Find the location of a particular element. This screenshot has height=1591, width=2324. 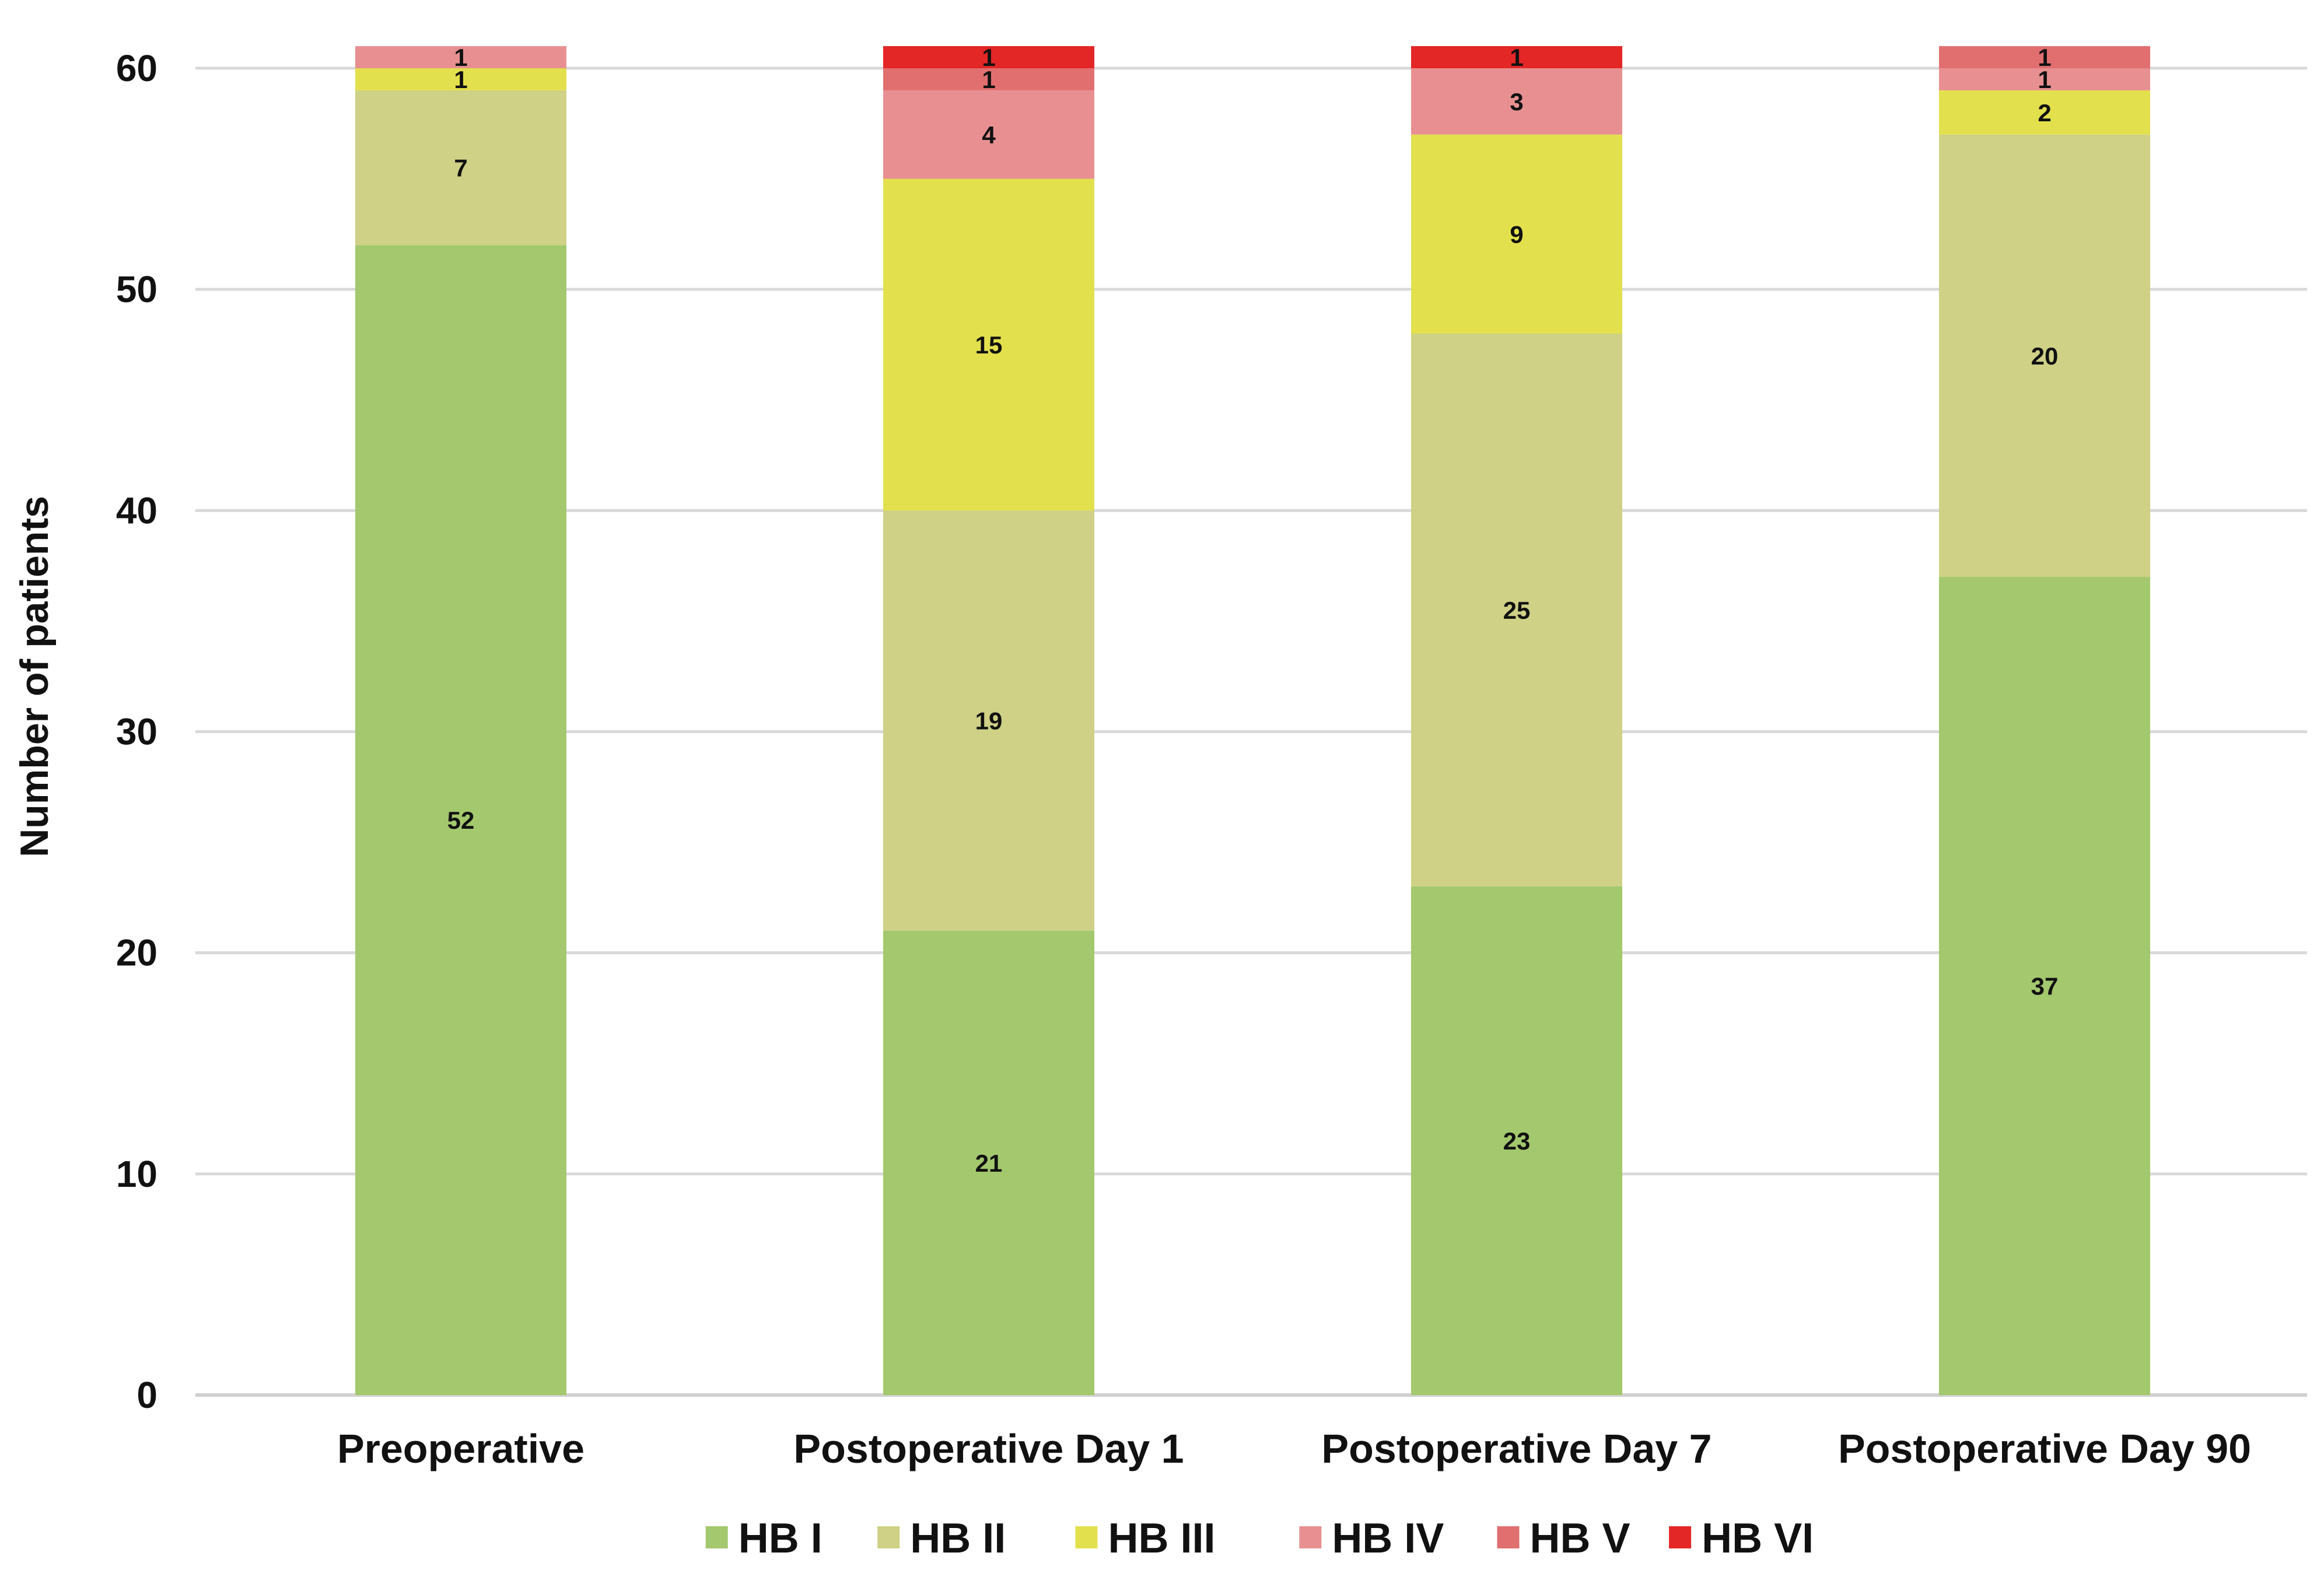

y-axis-title: Number of patients is located at coordinates (34, 677).